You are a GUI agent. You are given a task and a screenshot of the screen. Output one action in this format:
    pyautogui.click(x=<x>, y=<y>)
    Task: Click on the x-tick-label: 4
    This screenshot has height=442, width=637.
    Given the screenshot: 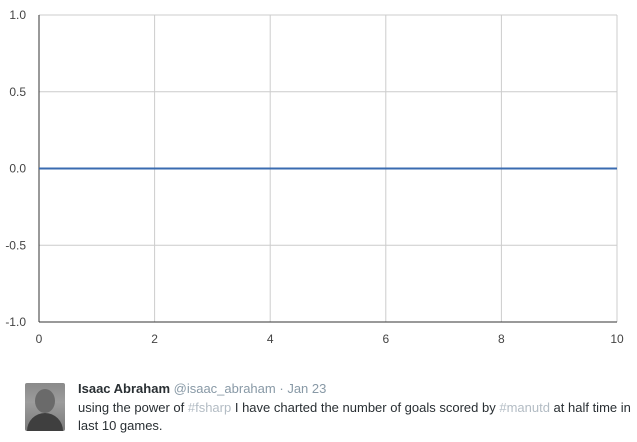 What is the action you would take?
    pyautogui.click(x=270, y=339)
    